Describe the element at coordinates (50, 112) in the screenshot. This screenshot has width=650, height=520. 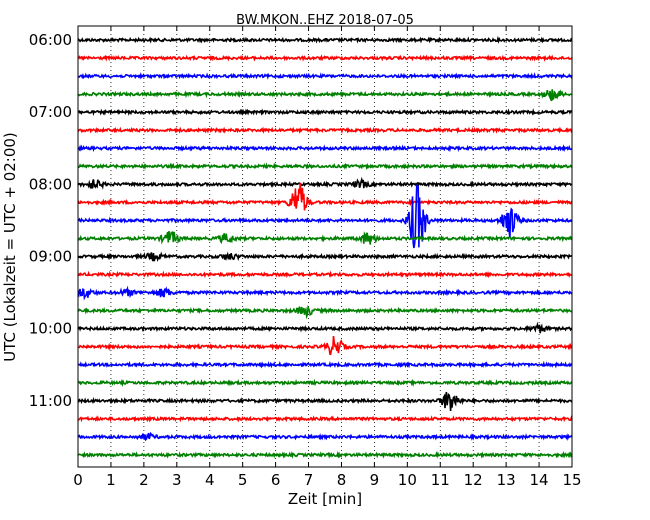
I see `y-tick-label: 07:00` at that location.